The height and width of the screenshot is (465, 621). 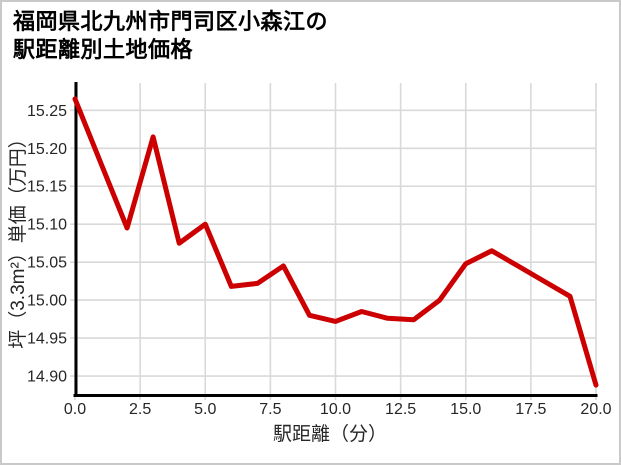 I want to click on y-axis-label: 坪（3.3m²）単価（万円）, so click(x=18, y=239).